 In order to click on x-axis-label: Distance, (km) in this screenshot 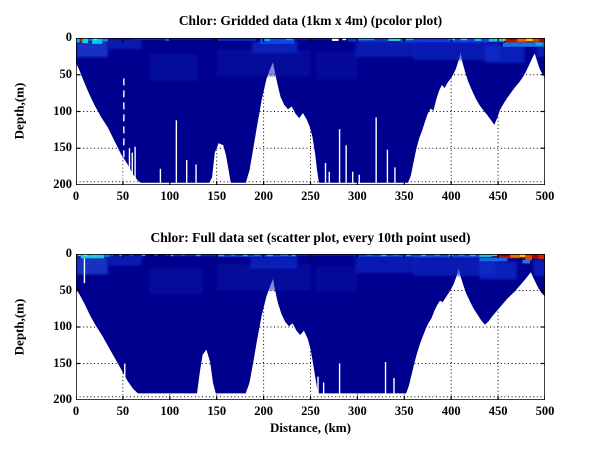, I will do `click(310, 427)`.